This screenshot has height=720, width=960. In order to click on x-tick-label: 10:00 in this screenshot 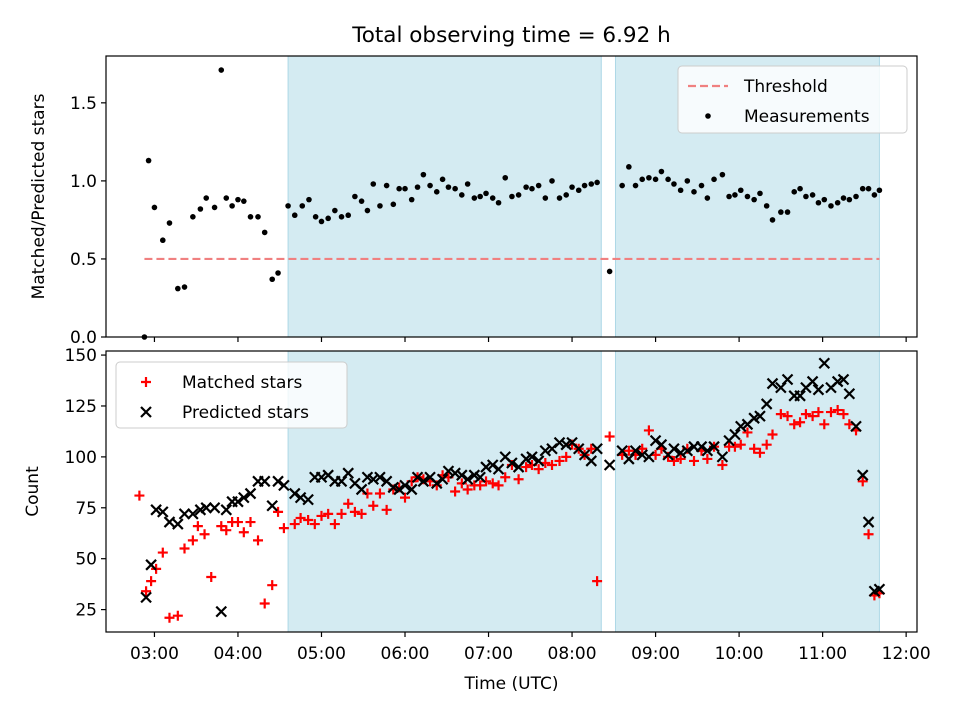, I will do `click(739, 654)`.